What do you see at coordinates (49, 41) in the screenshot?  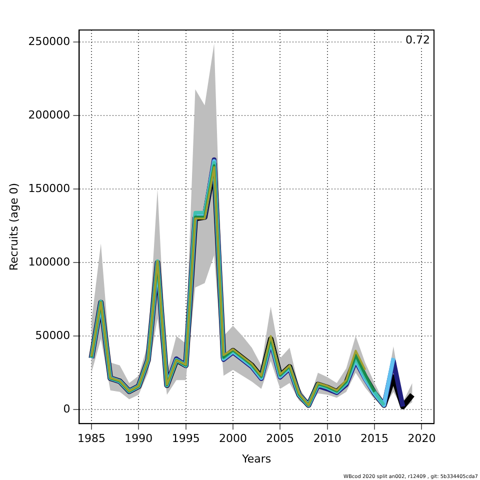 I see `y-tick-label: 250000` at bounding box center [49, 41].